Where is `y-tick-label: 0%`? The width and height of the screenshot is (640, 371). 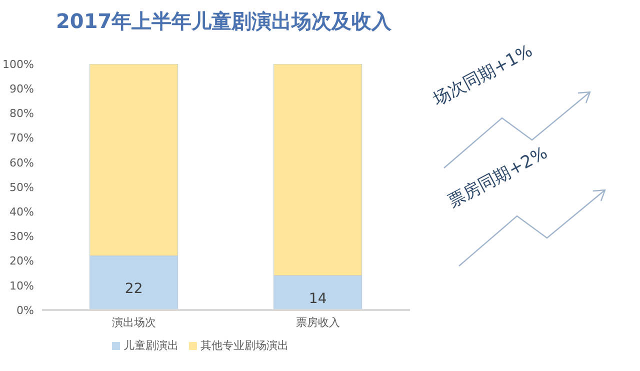
y-tick-label: 0% is located at coordinates (25, 310).